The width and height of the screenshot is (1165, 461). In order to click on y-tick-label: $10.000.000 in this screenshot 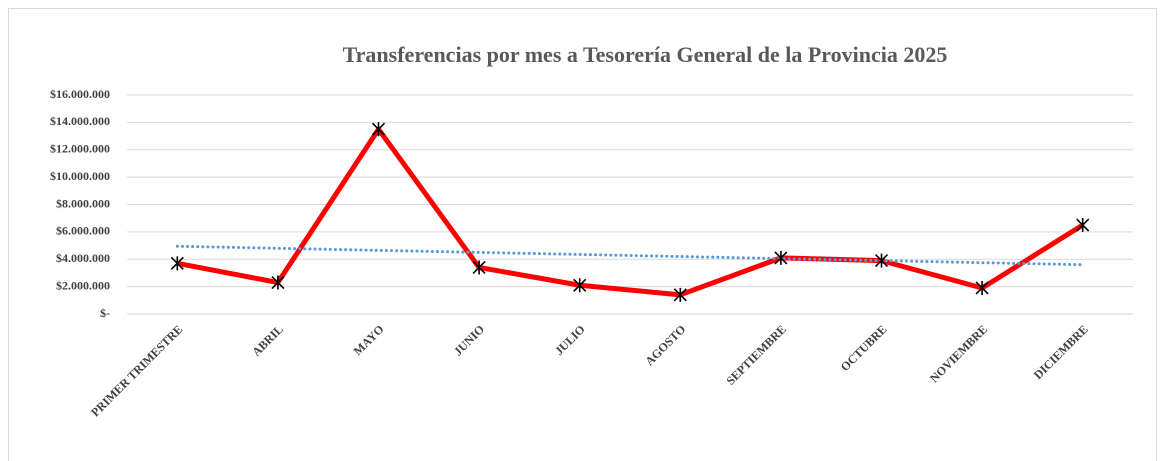, I will do `click(80, 176)`.